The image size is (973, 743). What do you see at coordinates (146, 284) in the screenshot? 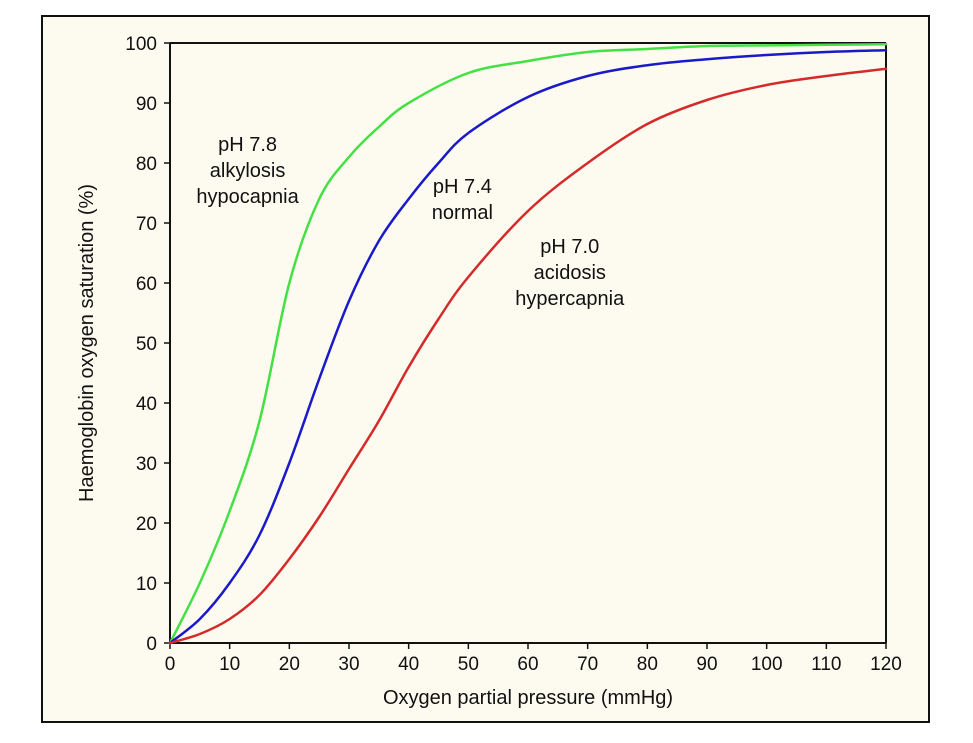
I see `y-tick-label: 60` at bounding box center [146, 284].